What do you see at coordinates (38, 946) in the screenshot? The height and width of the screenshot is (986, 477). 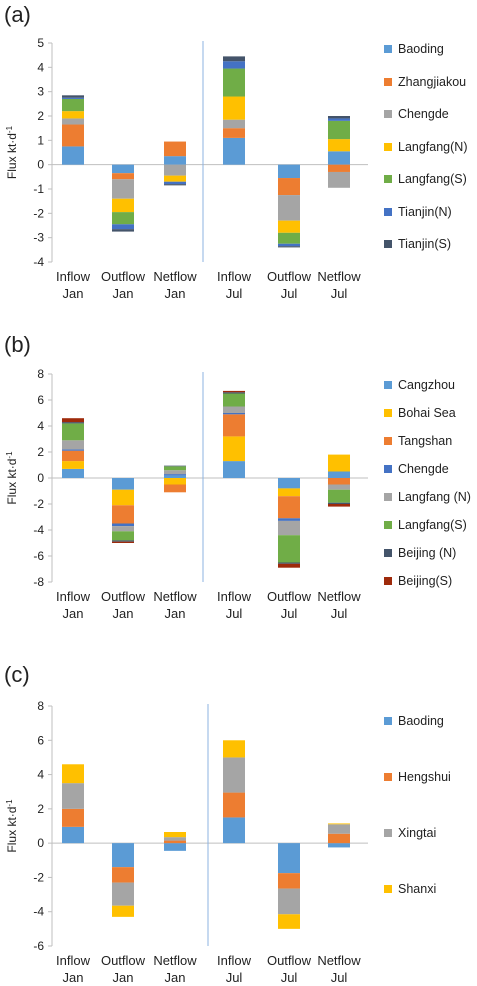 I see `y-tick-label: -6` at bounding box center [38, 946].